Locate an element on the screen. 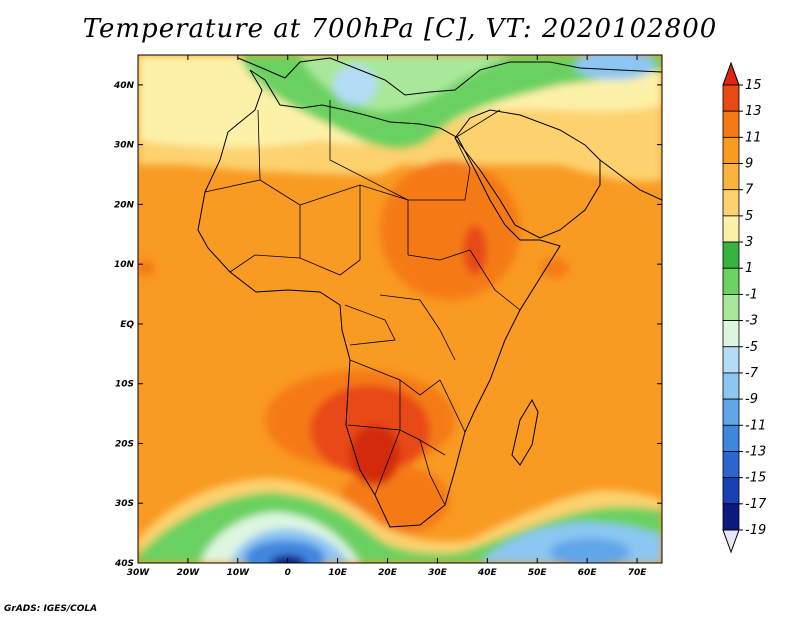 This screenshot has width=800, height=618. legend-label: 11 is located at coordinates (753, 137).